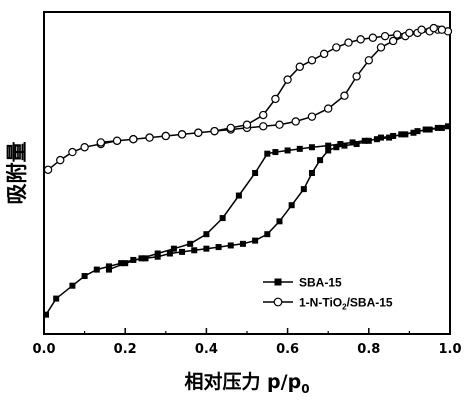 The width and height of the screenshot is (464, 400). Describe the element at coordinates (370, 303) in the screenshot. I see `legend-label-part: /SBA-15` at that location.